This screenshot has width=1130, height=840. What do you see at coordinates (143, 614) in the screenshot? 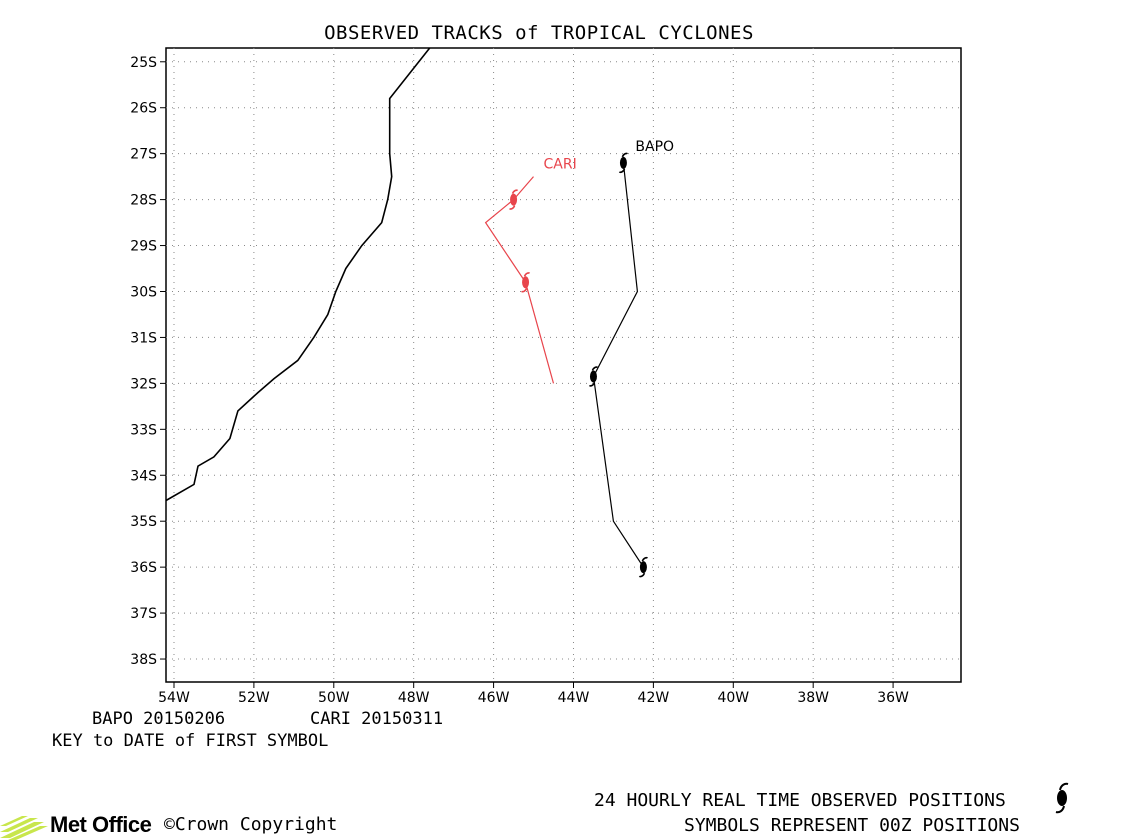
I see `lat-tick-label: 37S` at bounding box center [143, 614].